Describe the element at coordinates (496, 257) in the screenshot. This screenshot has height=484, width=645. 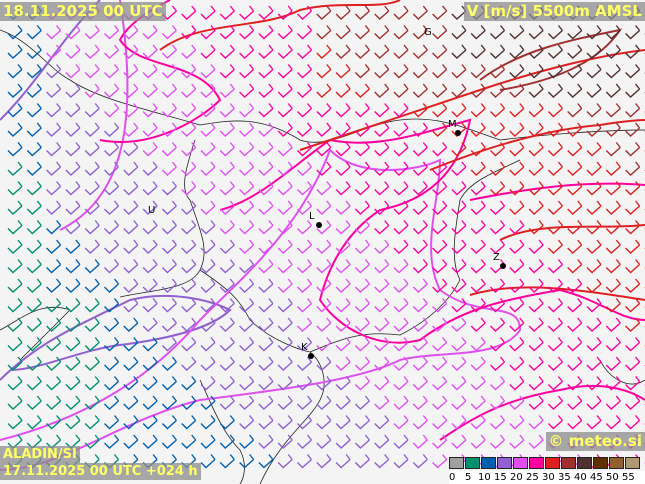
I see `city-label: Z` at that location.